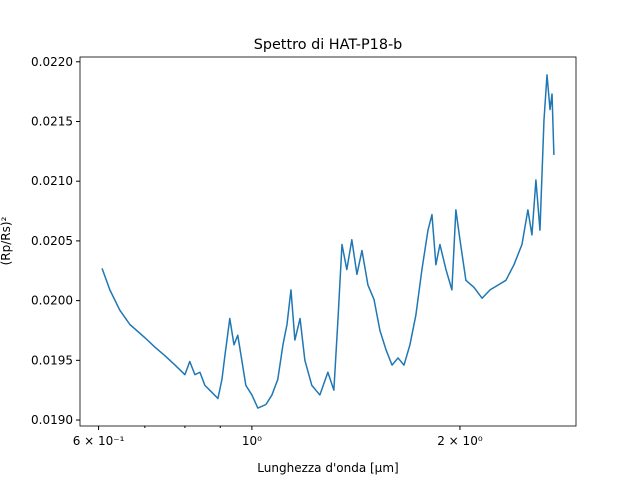  What do you see at coordinates (99, 441) in the screenshot?
I see `x-tick-label: 6 × 10⁻¹` at bounding box center [99, 441].